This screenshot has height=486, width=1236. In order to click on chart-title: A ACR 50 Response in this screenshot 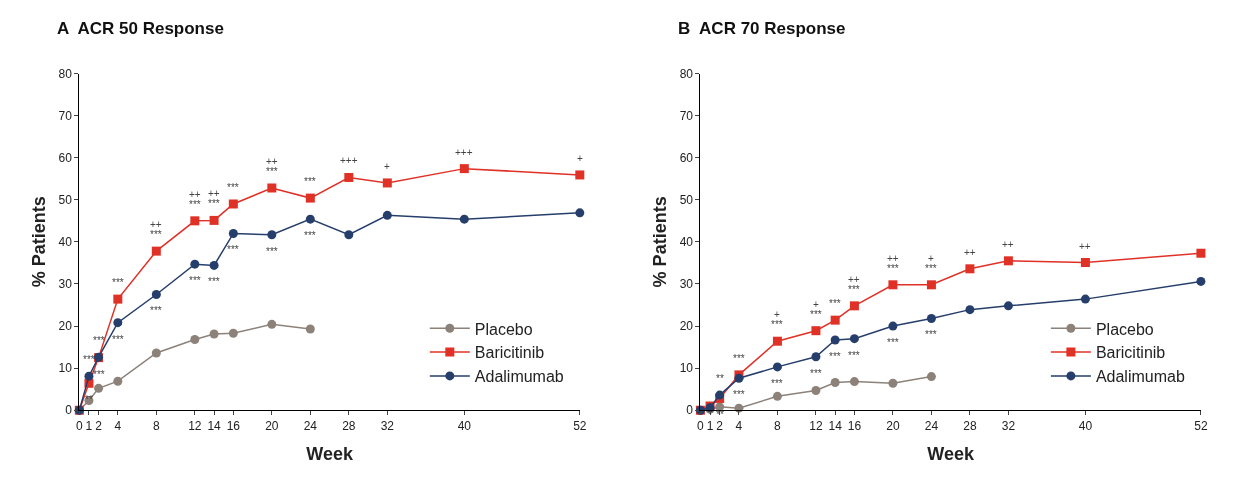, I will do `click(140, 28)`.